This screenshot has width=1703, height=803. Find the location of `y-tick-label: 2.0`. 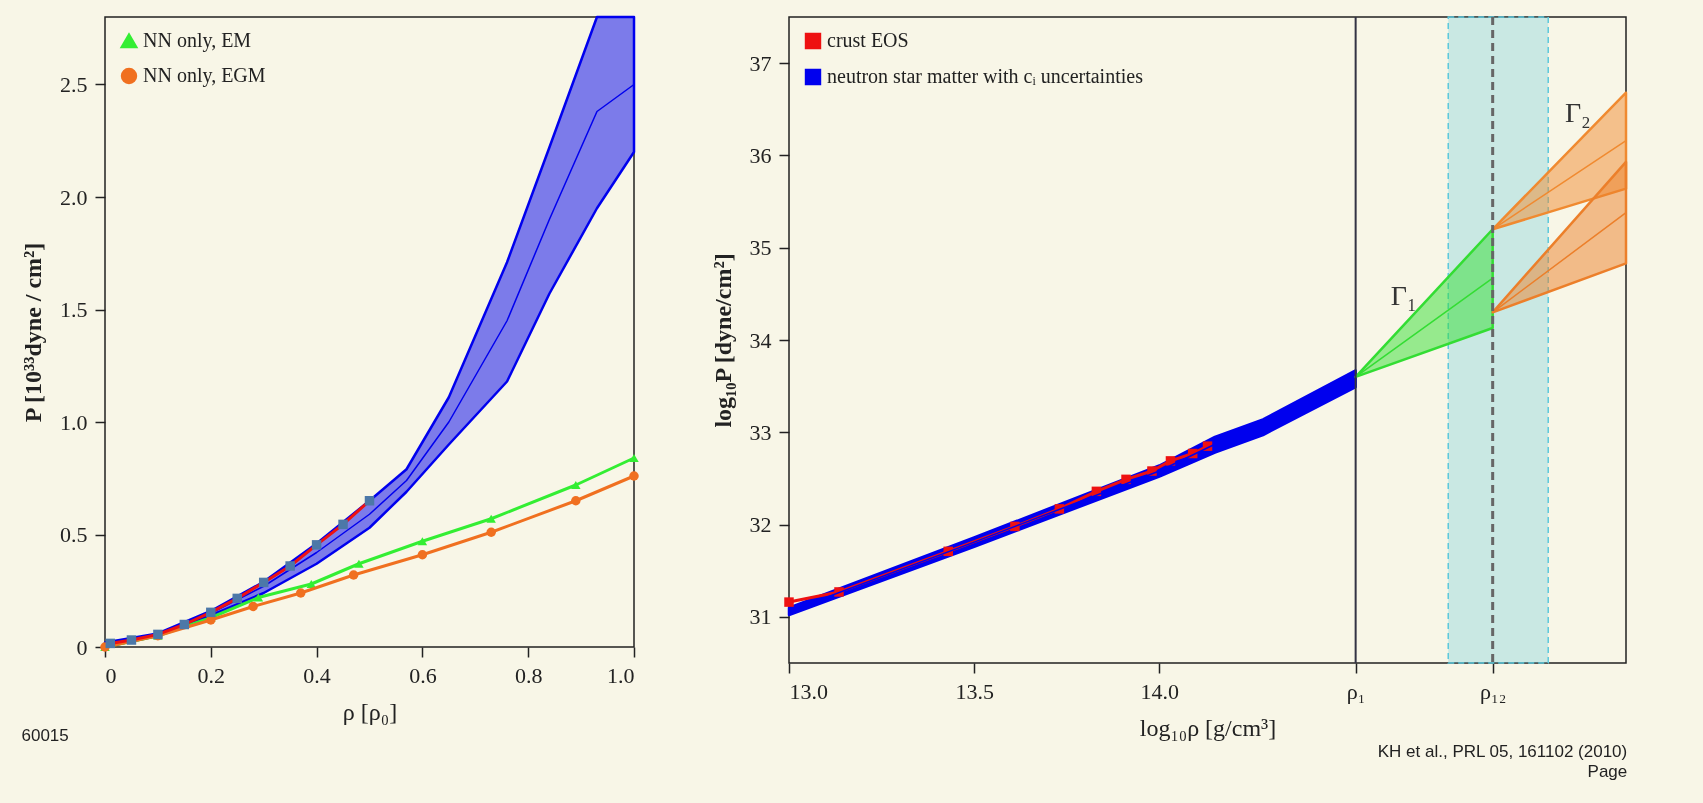

y-tick-label: 2.0 is located at coordinates (74, 197).